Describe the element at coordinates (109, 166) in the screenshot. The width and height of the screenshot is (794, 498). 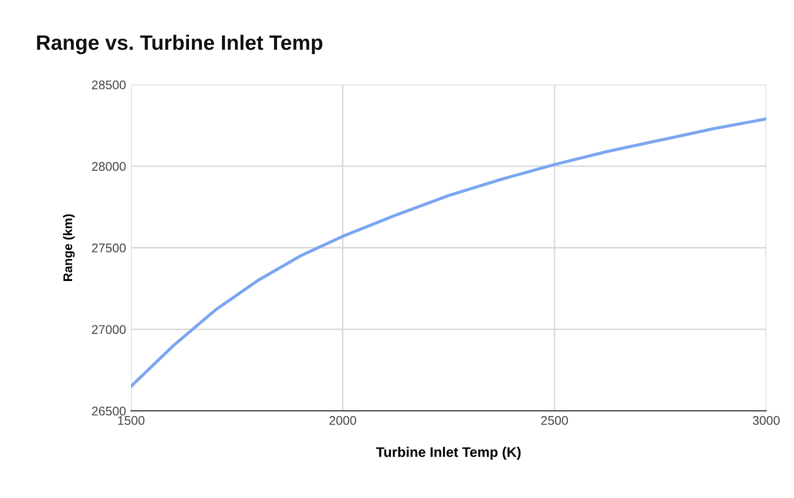
I see `y-tick-label: 28000` at that location.